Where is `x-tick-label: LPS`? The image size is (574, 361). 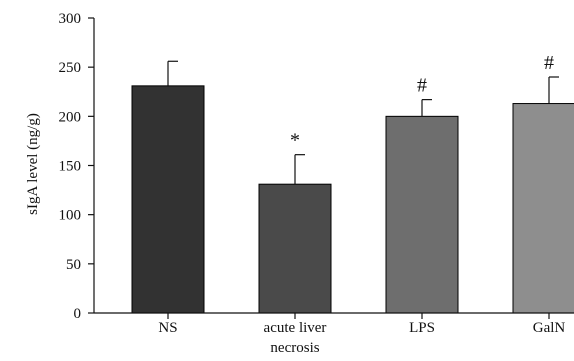
x-tick-label: LPS is located at coordinates (422, 328).